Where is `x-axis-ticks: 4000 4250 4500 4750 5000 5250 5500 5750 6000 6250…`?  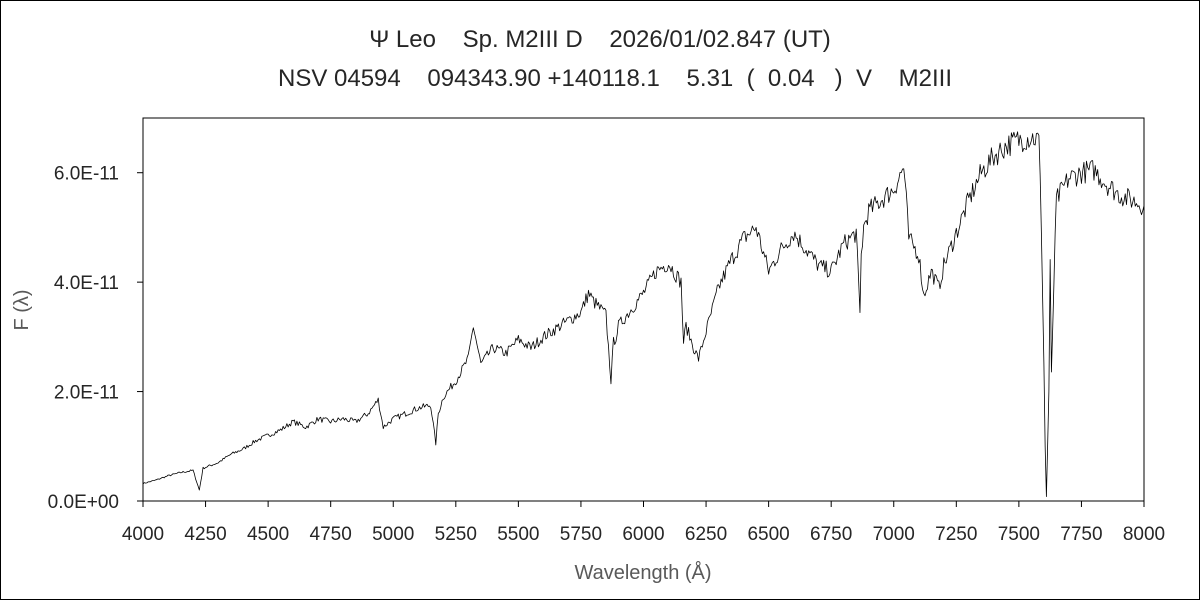
x-axis-ticks: 4000 4250 4500 4750 5000 5250 5500 5750 6000 6250… is located at coordinates (643, 523).